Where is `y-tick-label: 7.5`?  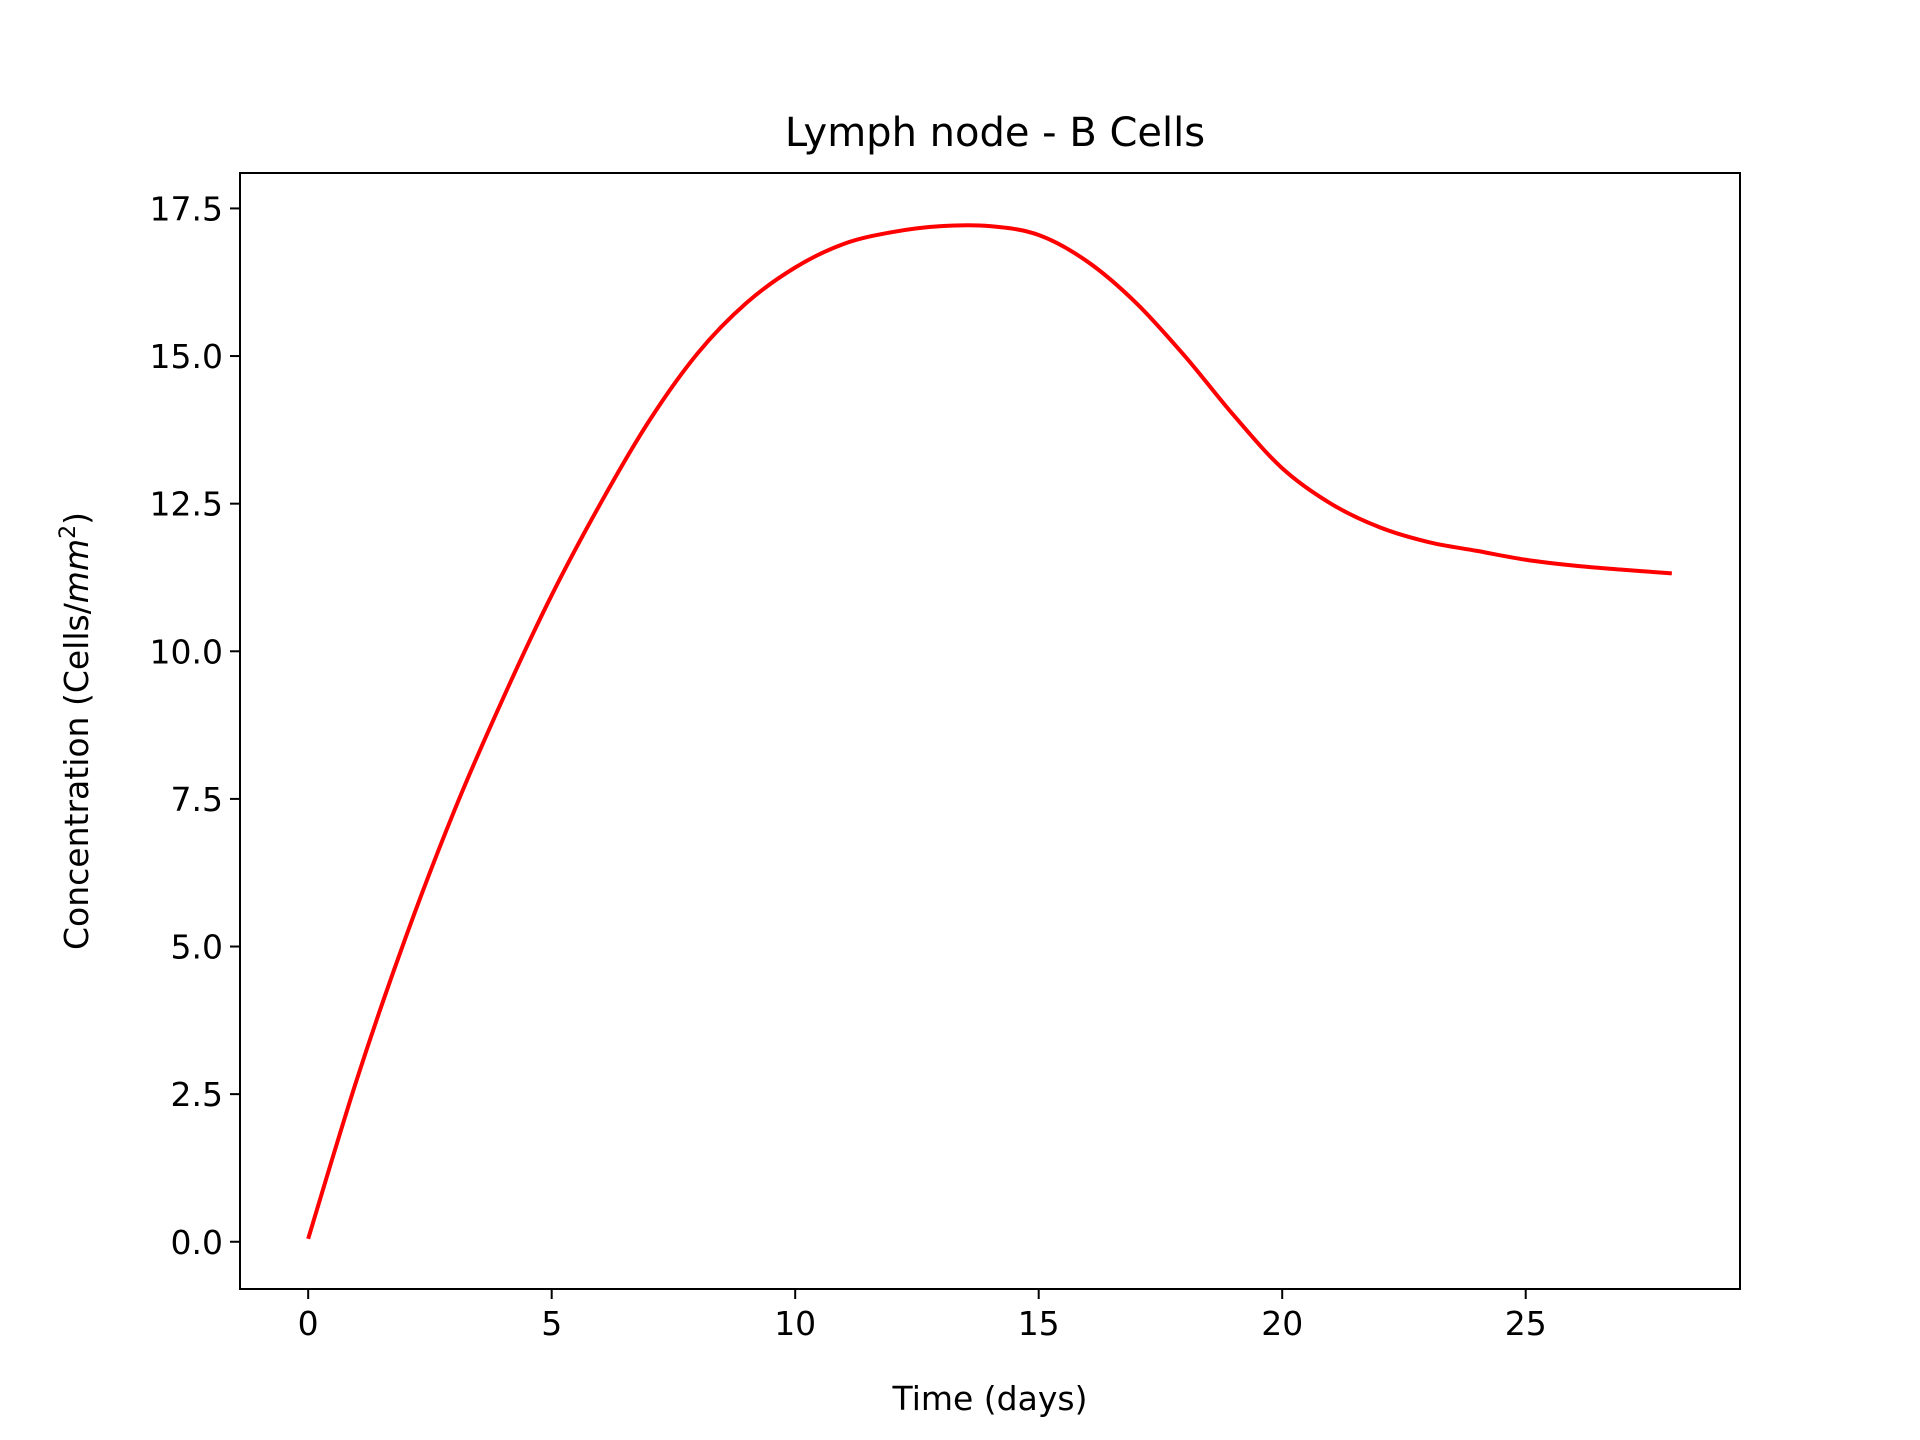
y-tick-label: 7.5 is located at coordinates (197, 799).